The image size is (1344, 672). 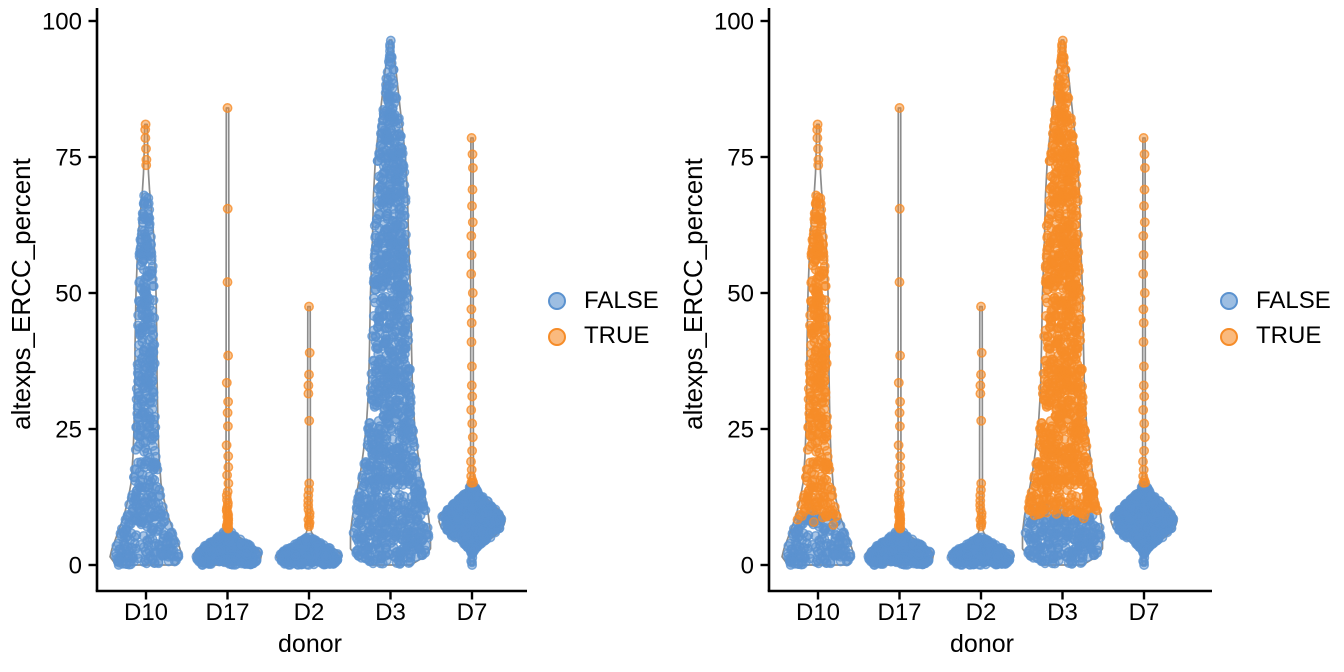 What do you see at coordinates (603, 300) in the screenshot?
I see `legend-item-false: FALSE` at bounding box center [603, 300].